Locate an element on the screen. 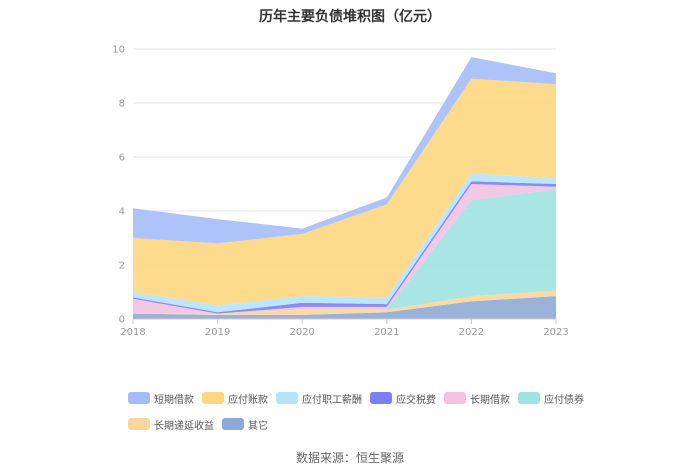 Image resolution: width=700 pixels, height=473 pixels. x-tick-label: 2022 is located at coordinates (471, 332).